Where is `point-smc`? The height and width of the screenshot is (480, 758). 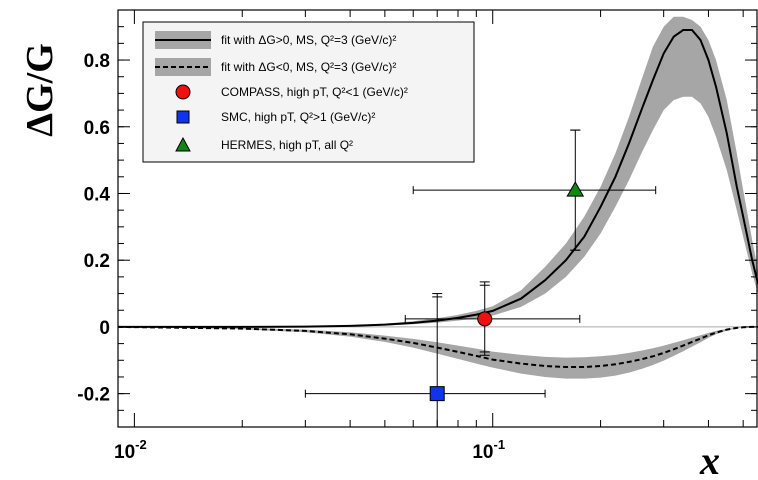
point-smc is located at coordinates (425, 360).